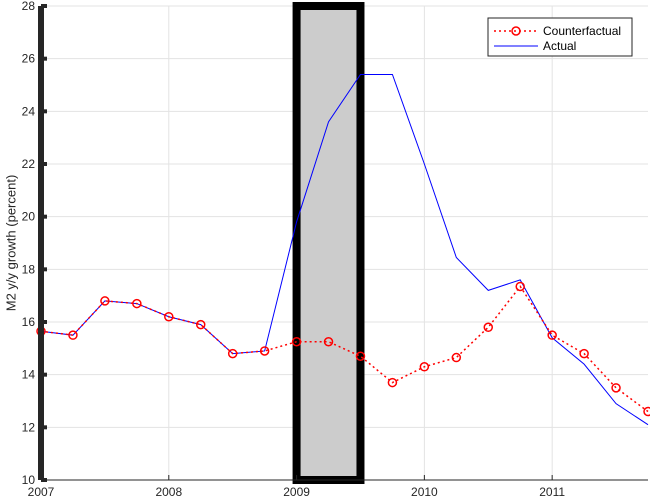  Describe the element at coordinates (29, 59) in the screenshot. I see `y-tick-label-26: 26` at that location.